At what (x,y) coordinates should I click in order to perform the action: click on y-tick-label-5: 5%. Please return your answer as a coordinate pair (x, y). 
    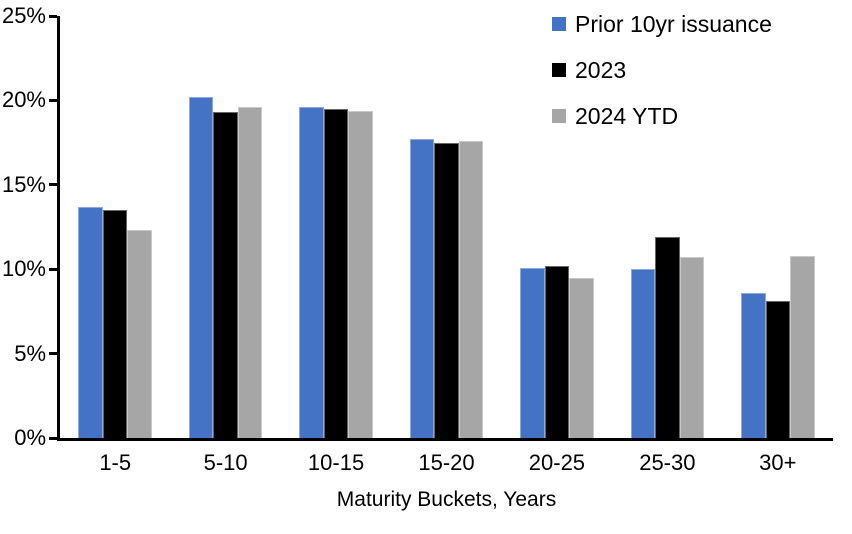
    Looking at the image, I should click on (30, 353).